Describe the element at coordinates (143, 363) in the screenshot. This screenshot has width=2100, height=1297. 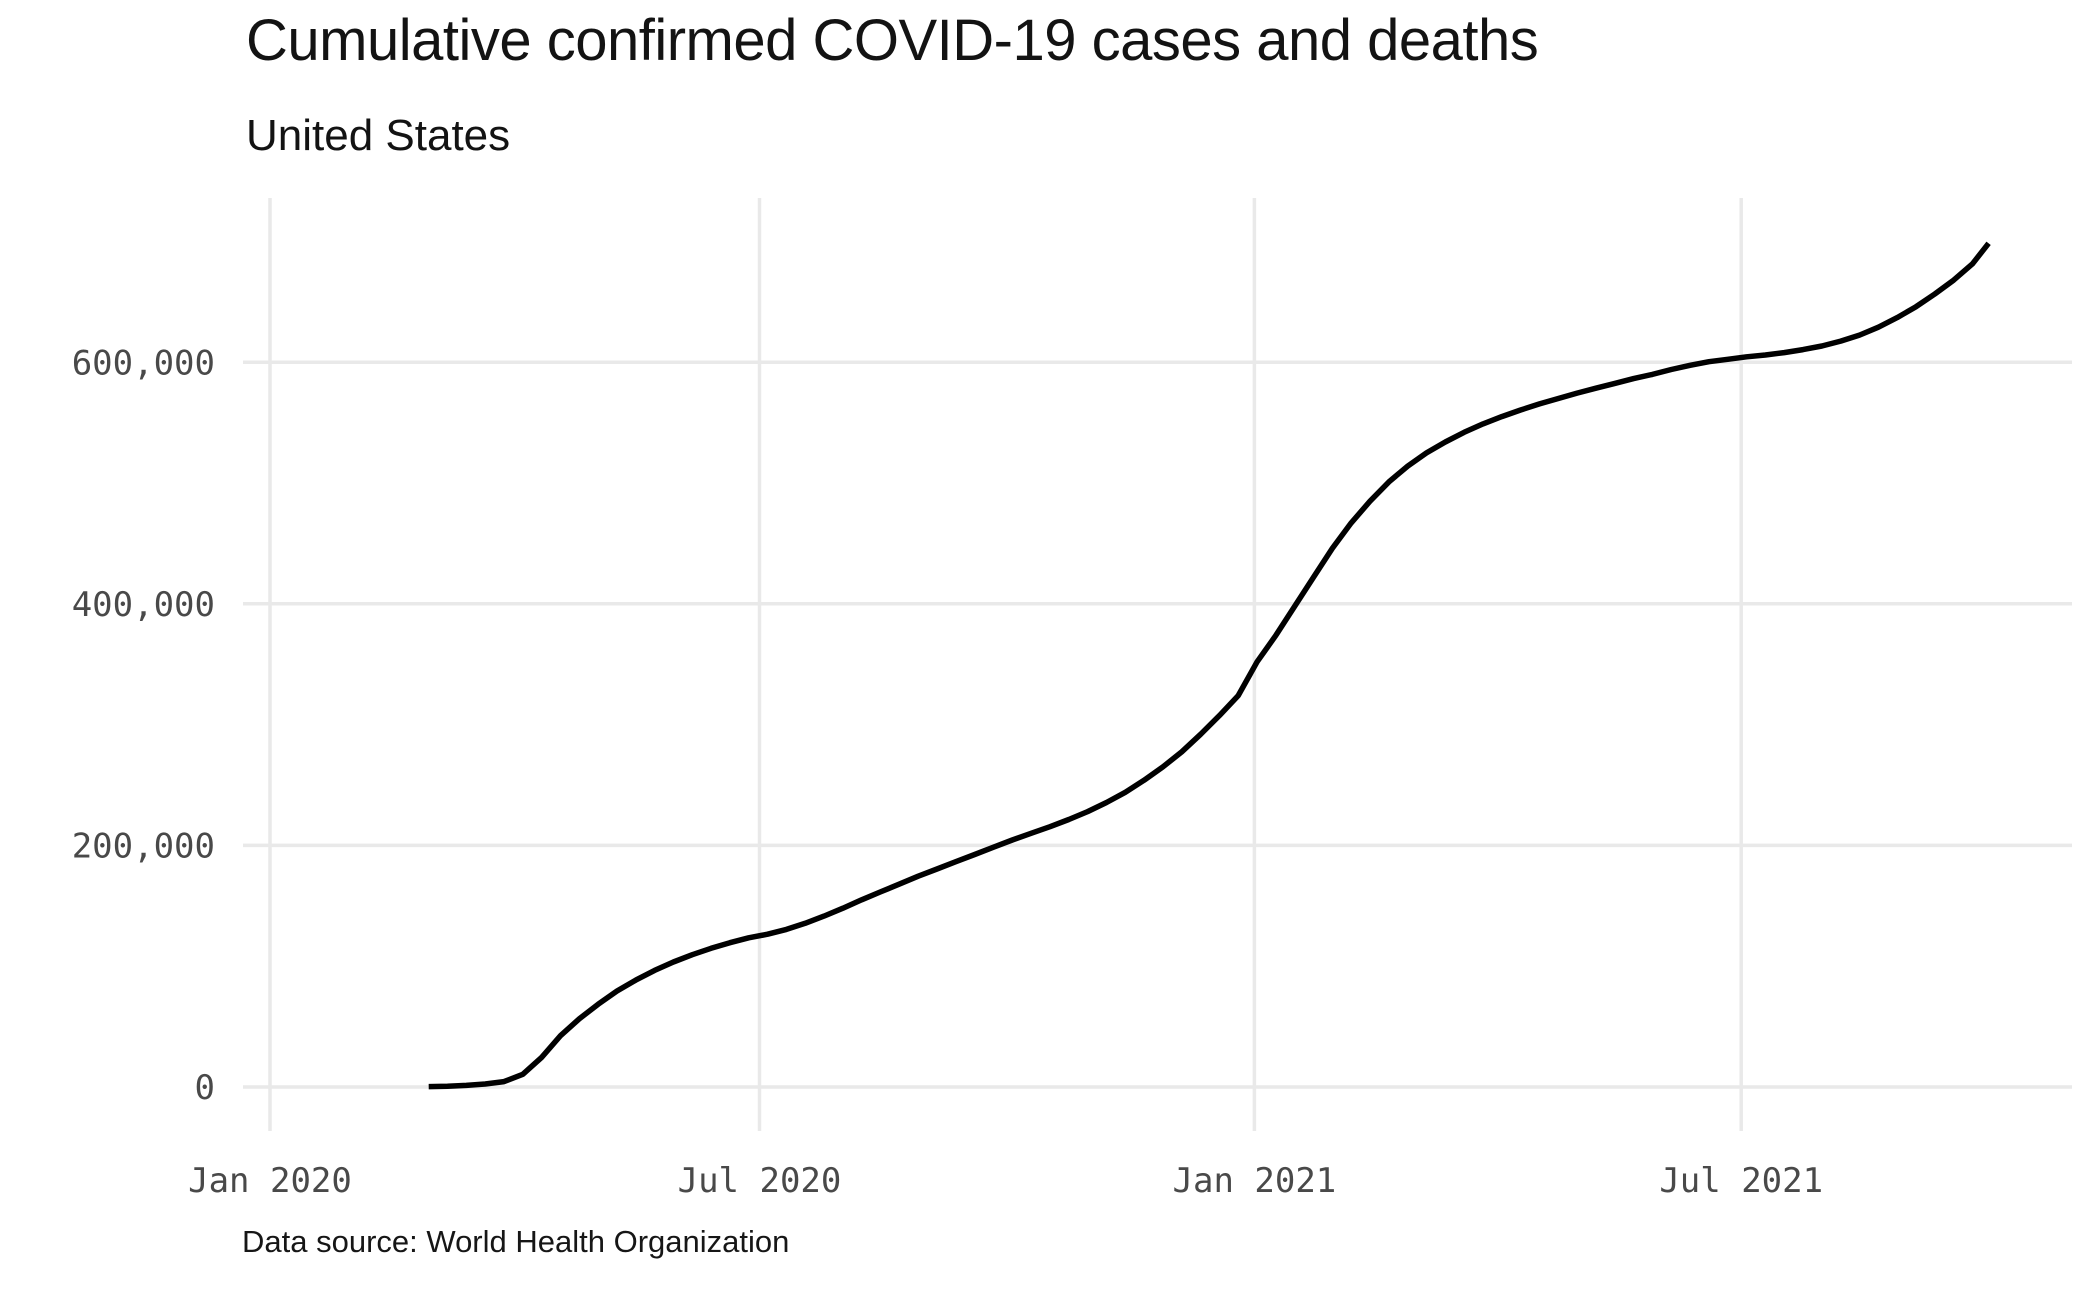
I see `y-axis-tick-label: 600,000` at that location.